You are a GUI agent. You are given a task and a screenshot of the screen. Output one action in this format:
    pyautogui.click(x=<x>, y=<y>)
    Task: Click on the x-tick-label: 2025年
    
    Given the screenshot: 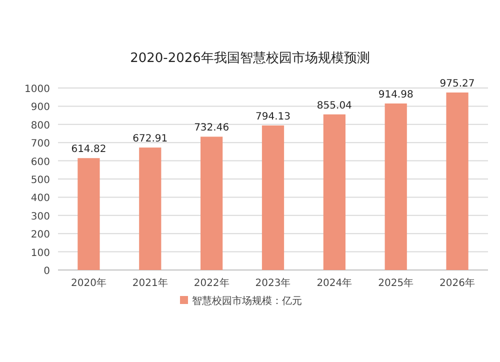 What is the action you would take?
    pyautogui.click(x=396, y=283)
    